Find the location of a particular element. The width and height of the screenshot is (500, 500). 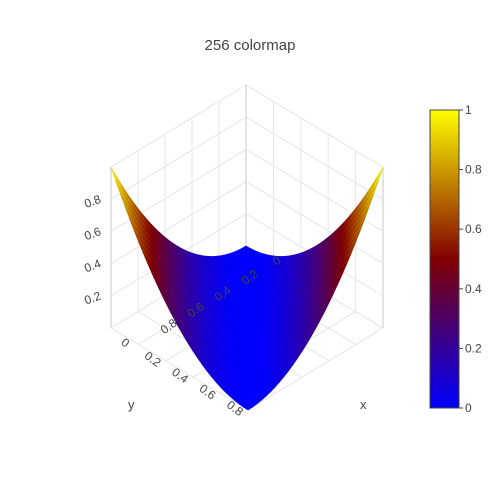

z-tick-label: 0.4 is located at coordinates (92, 265).